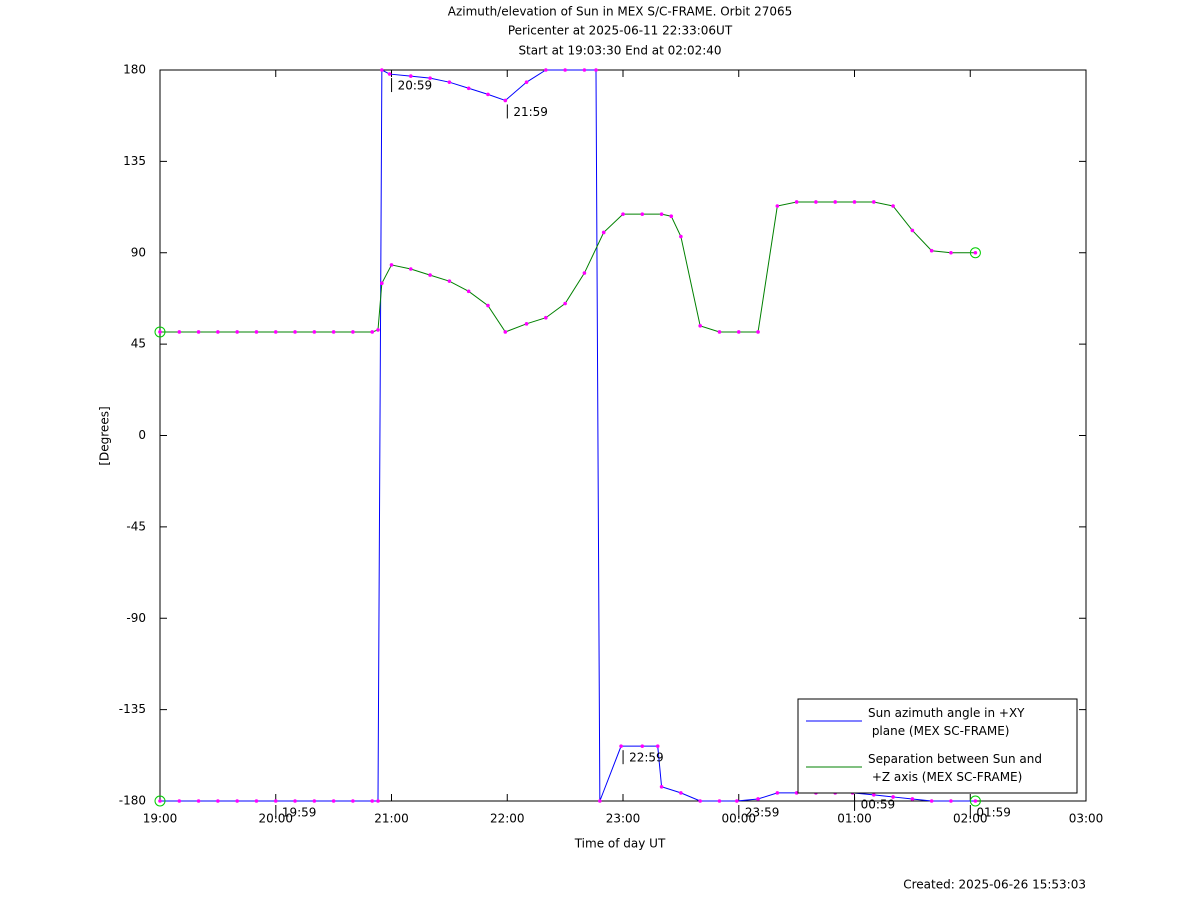 The height and width of the screenshot is (905, 1200). I want to click on chart-subtitle: Start at 19:03:30 End at 02:02:40, so click(619, 51).